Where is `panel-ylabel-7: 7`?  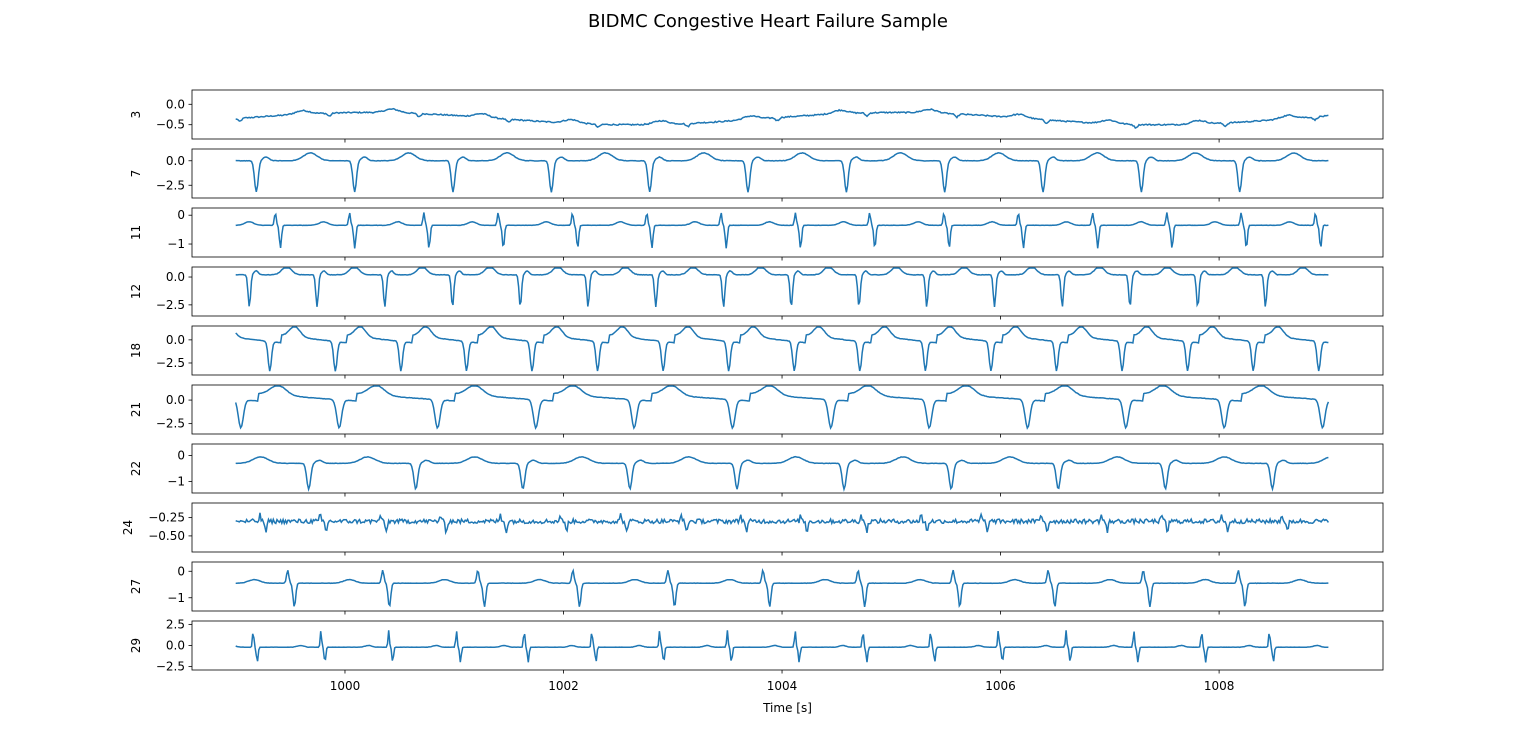 panel-ylabel-7: 7 is located at coordinates (136, 174).